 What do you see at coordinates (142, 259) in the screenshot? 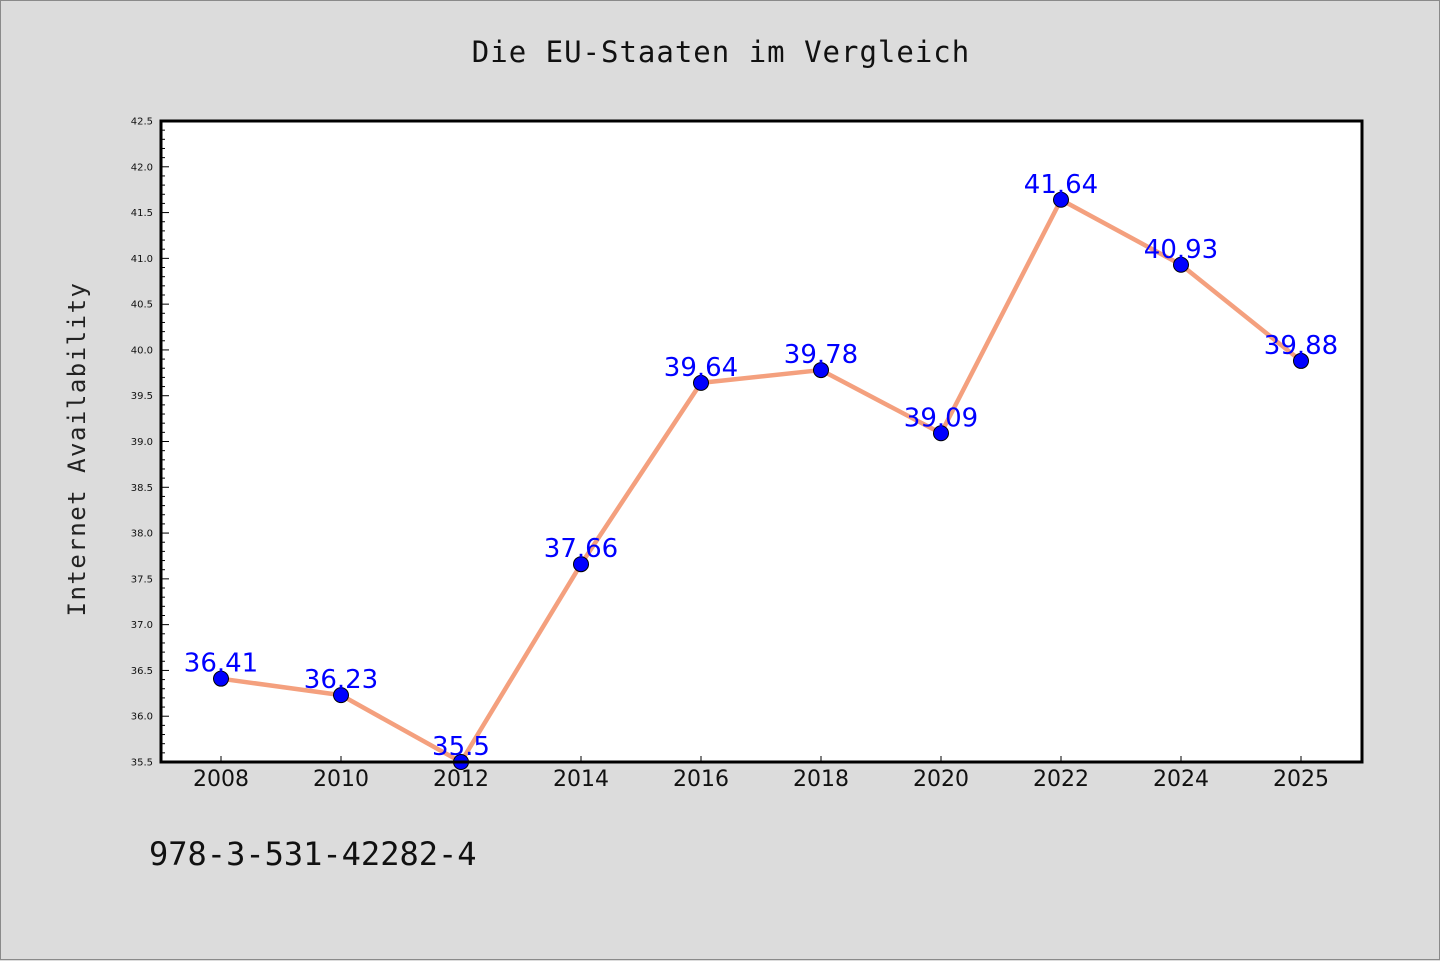
I see `y-tick-label: 41.0` at bounding box center [142, 259].